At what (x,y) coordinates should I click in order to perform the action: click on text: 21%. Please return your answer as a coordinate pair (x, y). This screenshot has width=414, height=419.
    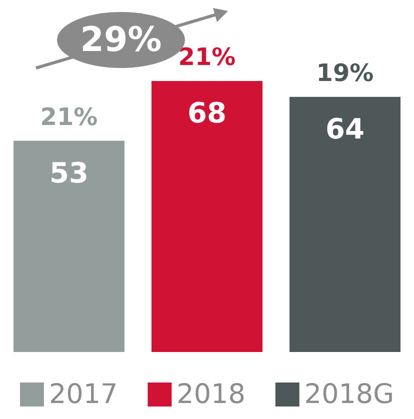
    Looking at the image, I should click on (207, 56).